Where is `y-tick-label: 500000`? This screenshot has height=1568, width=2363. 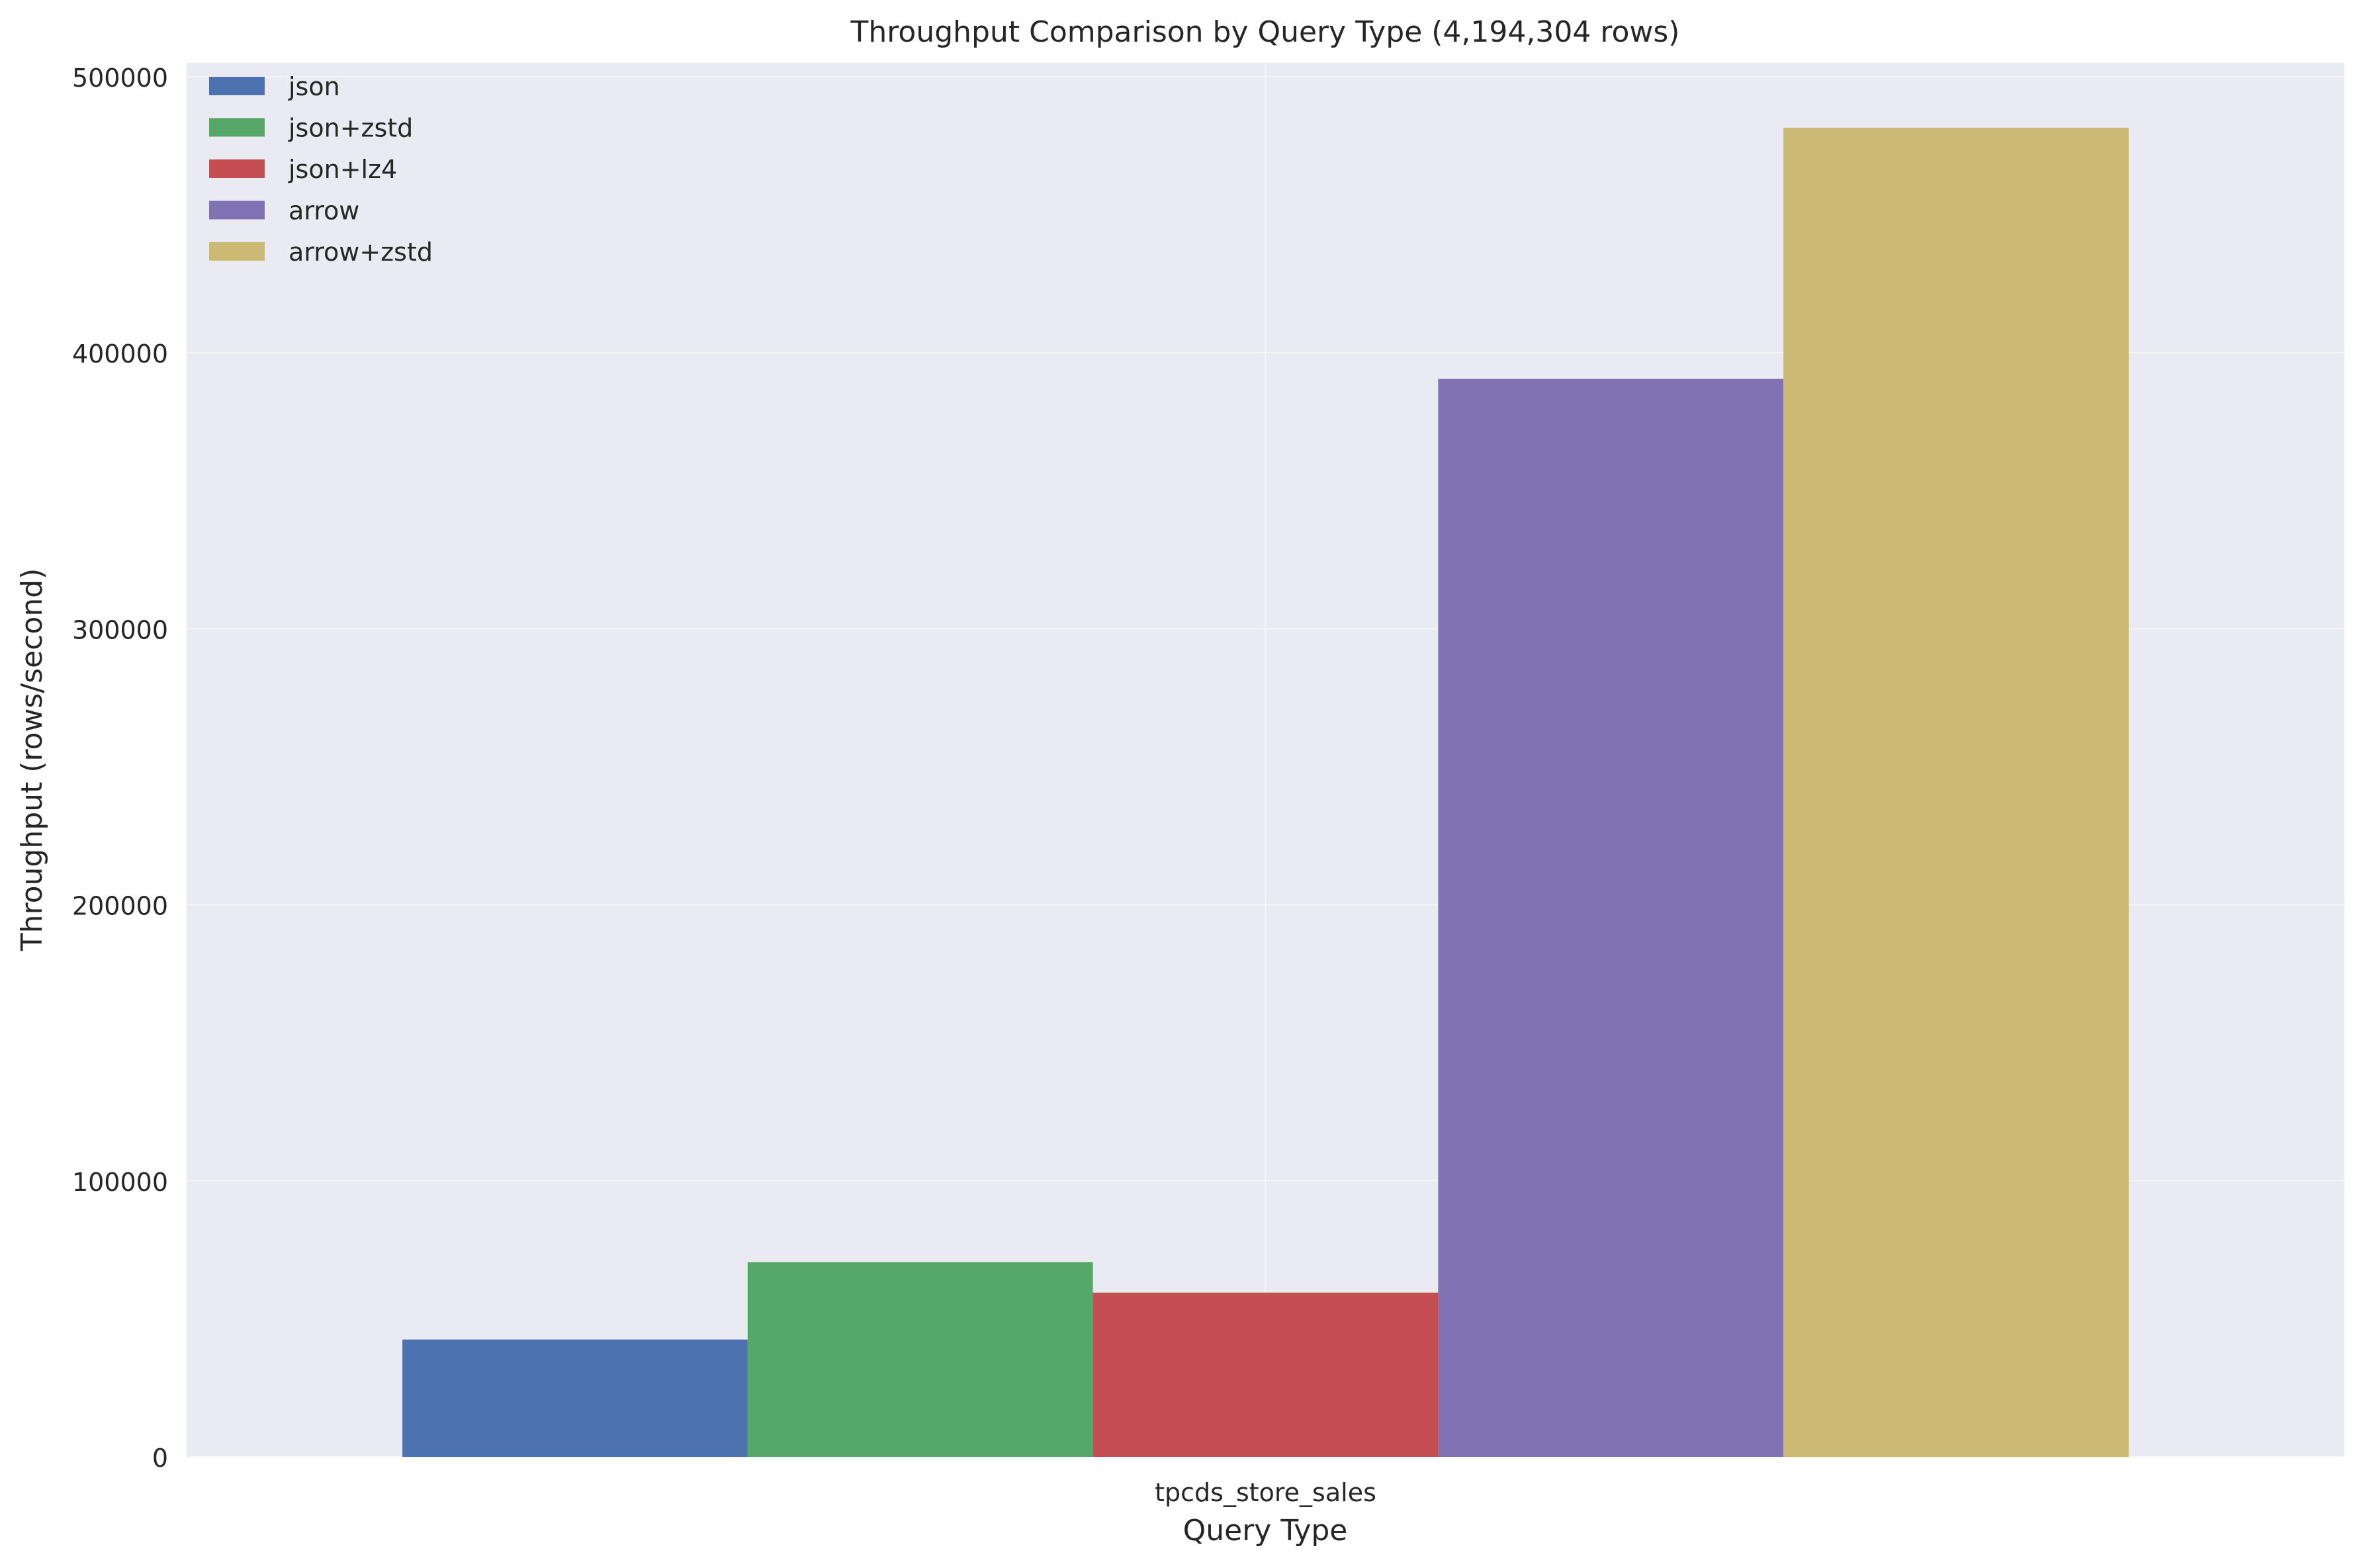 y-tick-label: 500000 is located at coordinates (120, 78).